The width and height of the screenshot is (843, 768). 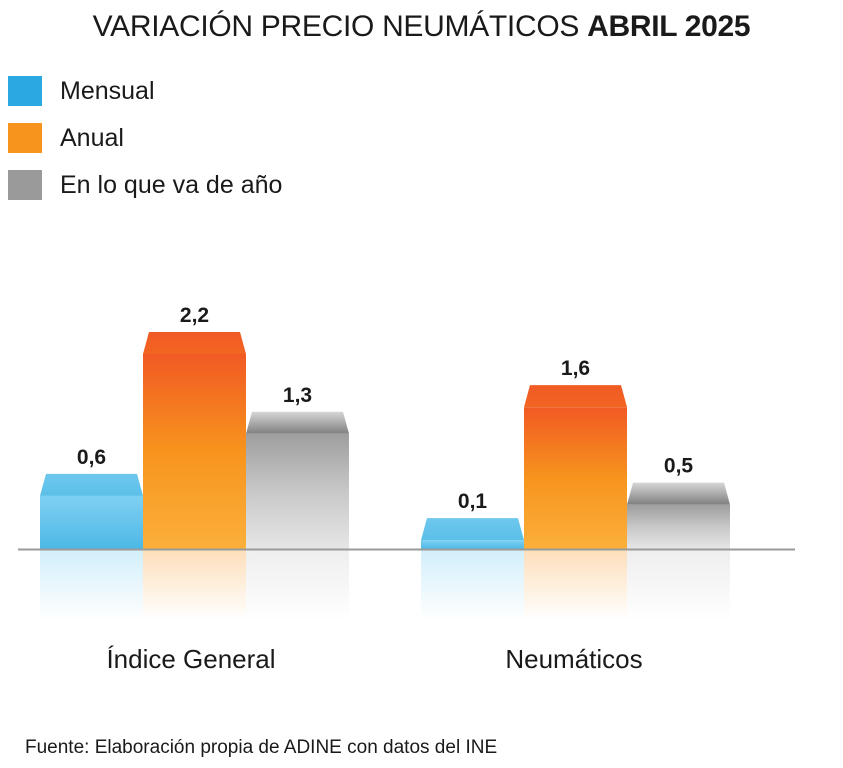 What do you see at coordinates (573, 659) in the screenshot?
I see `category-label-neumaticos: Neumáticos` at bounding box center [573, 659].